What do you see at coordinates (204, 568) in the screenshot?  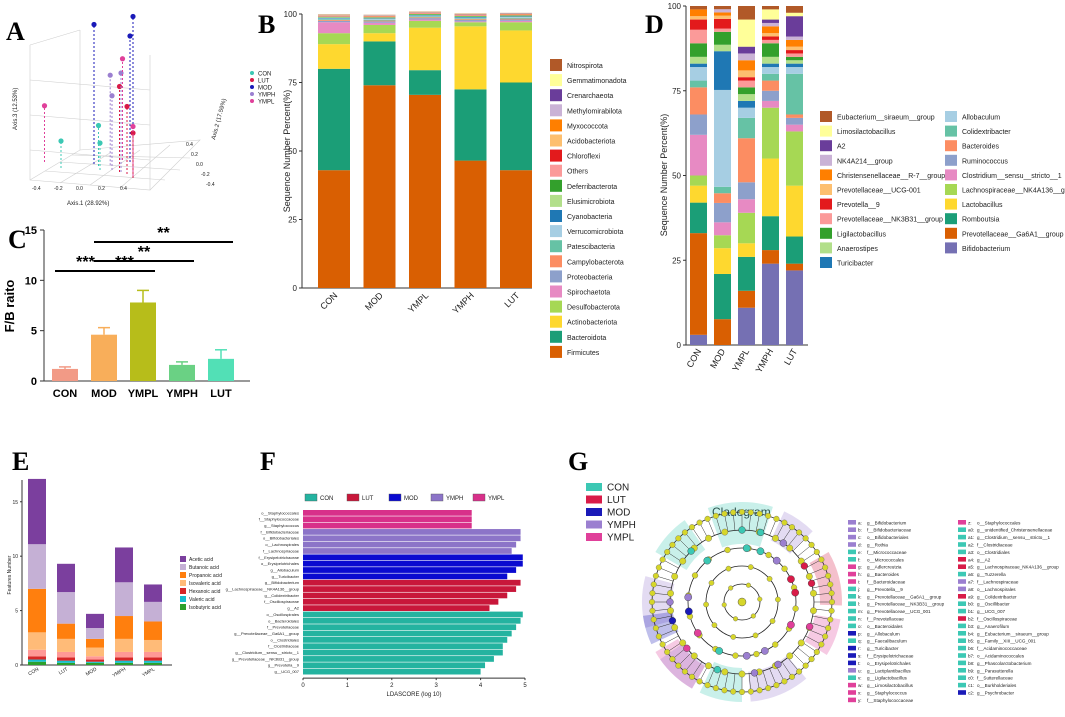 I see `e-legend-label: Butanoic acid` at bounding box center [204, 568].